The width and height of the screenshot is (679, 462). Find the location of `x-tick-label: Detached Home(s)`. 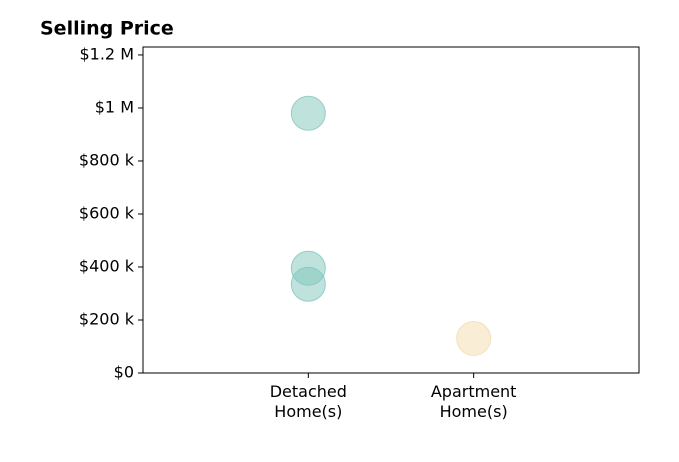

x-tick-label: Detached Home(s) is located at coordinates (308, 401).